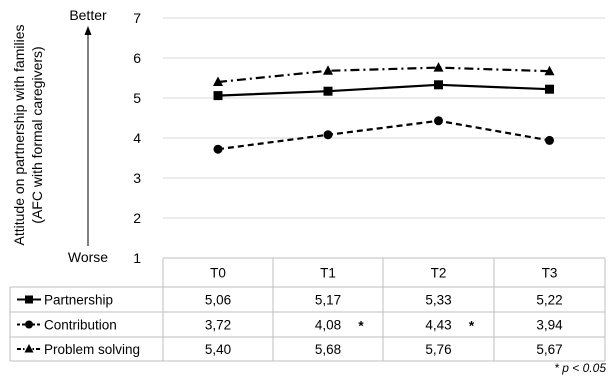 The height and width of the screenshot is (376, 608). What do you see at coordinates (137, 258) in the screenshot?
I see `y-tick-label: 1` at bounding box center [137, 258].